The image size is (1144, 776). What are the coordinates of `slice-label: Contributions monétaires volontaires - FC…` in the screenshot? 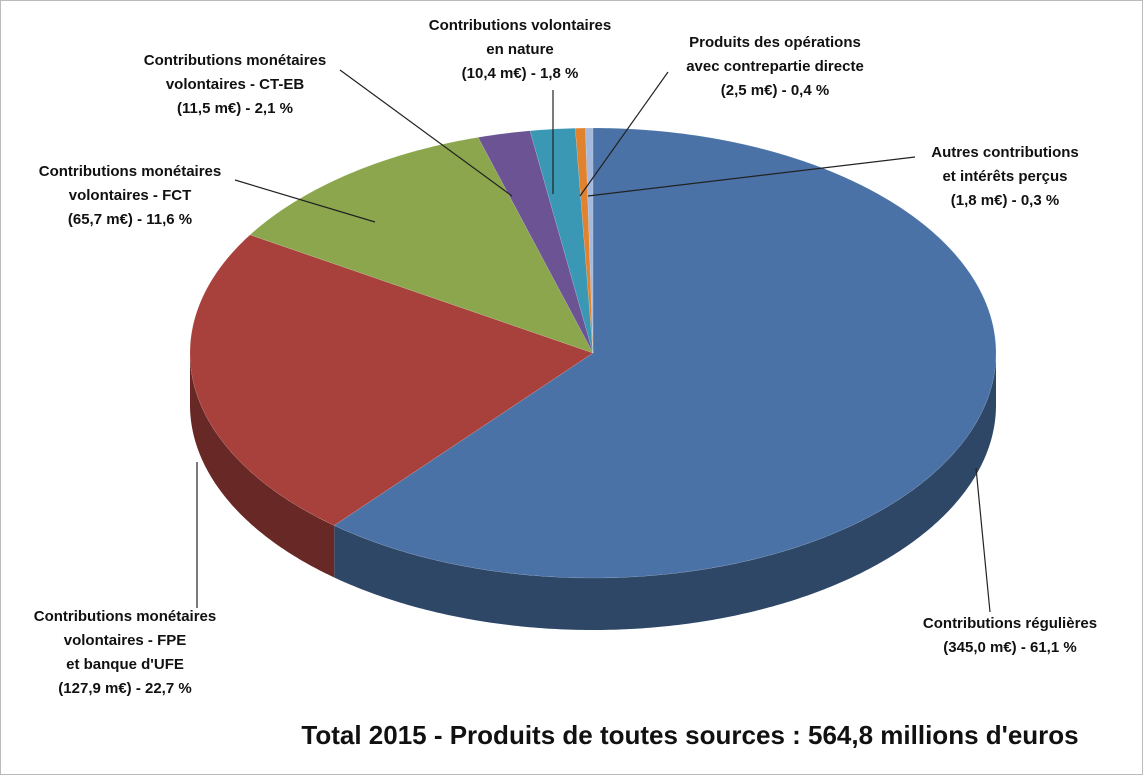 It's located at (130, 183).